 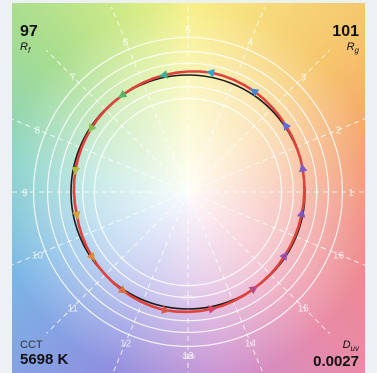 I want to click on hue-bin-label: 12, so click(x=126, y=344).